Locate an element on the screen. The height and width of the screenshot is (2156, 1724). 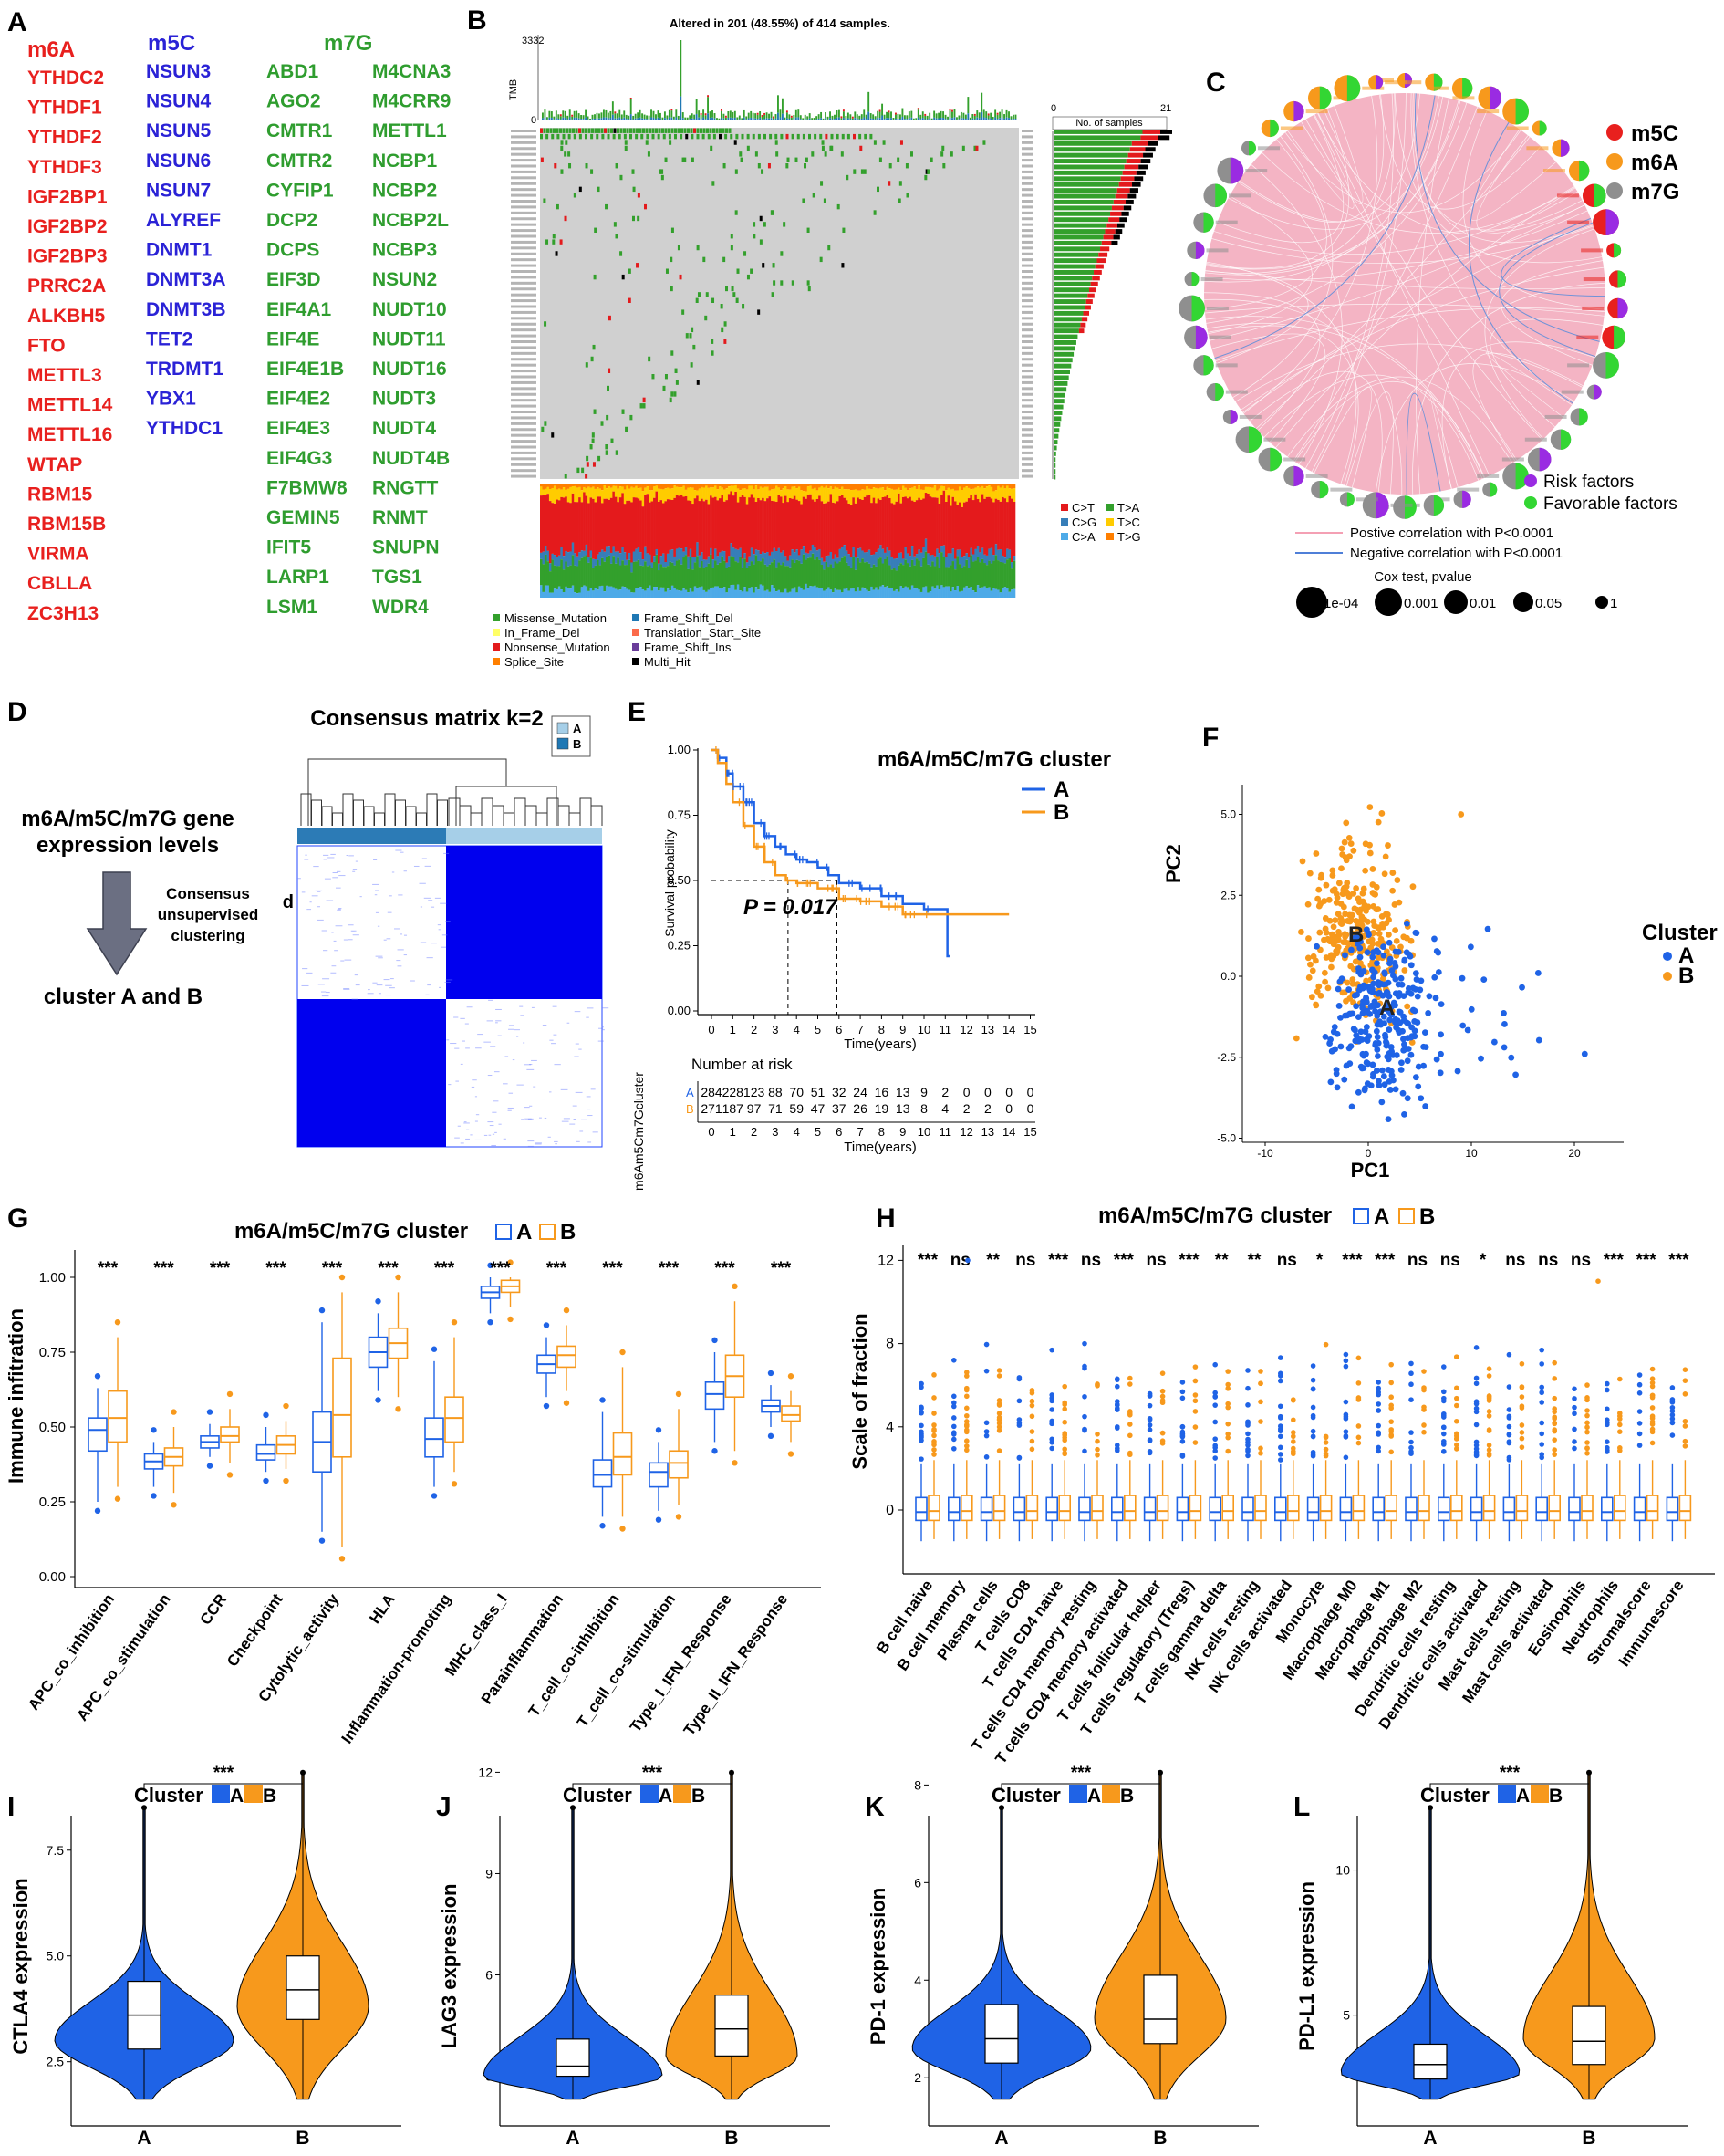
h-signif: ** is located at coordinates (1255, 1261).